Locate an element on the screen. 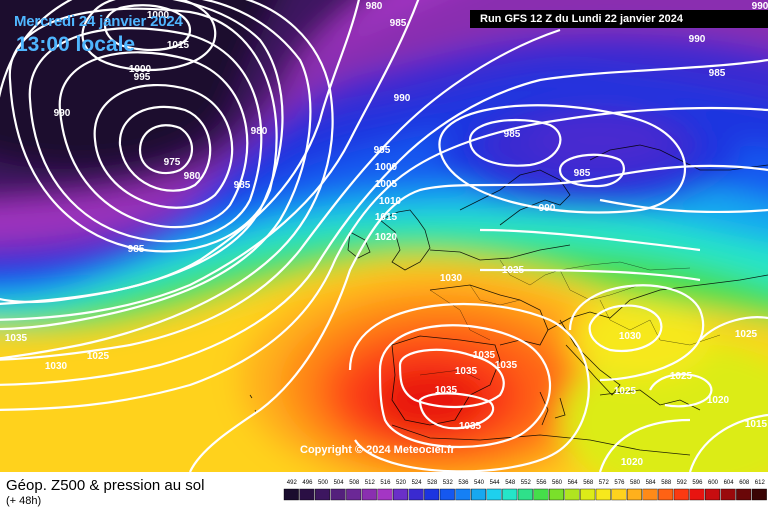 This screenshot has height=512, width=768. lead-time: (+ 48h) is located at coordinates (24, 501).